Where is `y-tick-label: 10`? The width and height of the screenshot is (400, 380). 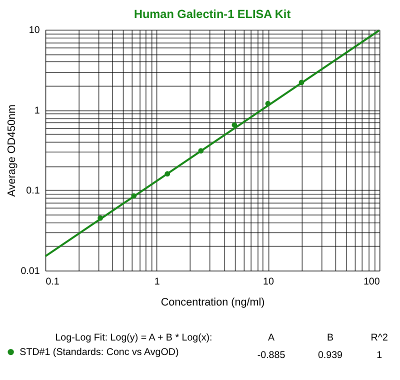
y-tick-label: 10 is located at coordinates (34, 30).